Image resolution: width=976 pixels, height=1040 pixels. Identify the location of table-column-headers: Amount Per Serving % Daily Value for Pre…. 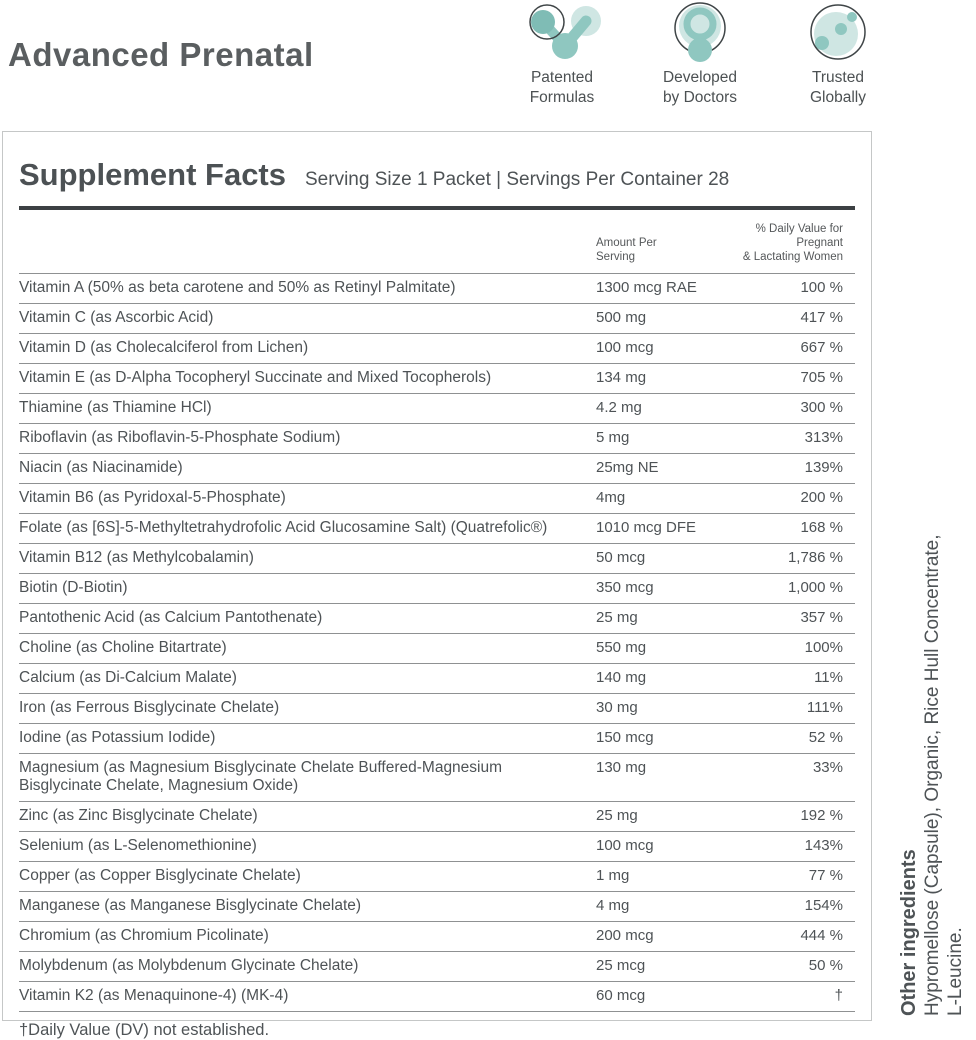
(437, 242).